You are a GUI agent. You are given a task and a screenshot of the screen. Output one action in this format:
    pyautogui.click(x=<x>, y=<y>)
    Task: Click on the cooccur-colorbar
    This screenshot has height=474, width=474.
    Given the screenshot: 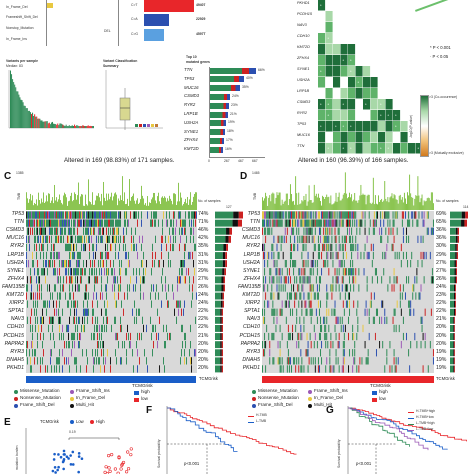 What is the action you would take?
    pyautogui.click(x=424, y=126)
    